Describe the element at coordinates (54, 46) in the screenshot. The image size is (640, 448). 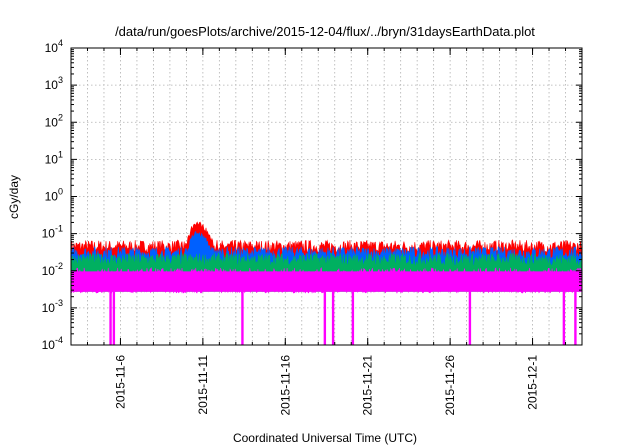
I see `y-tick-label: 10⁴` at that location.